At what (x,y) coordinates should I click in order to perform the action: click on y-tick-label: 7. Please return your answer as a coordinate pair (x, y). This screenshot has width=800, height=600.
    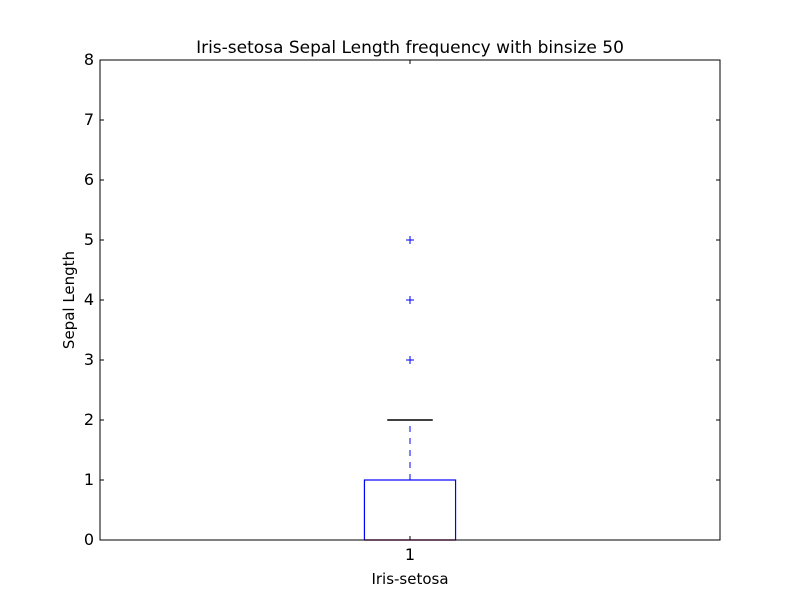
    Looking at the image, I should click on (89, 119).